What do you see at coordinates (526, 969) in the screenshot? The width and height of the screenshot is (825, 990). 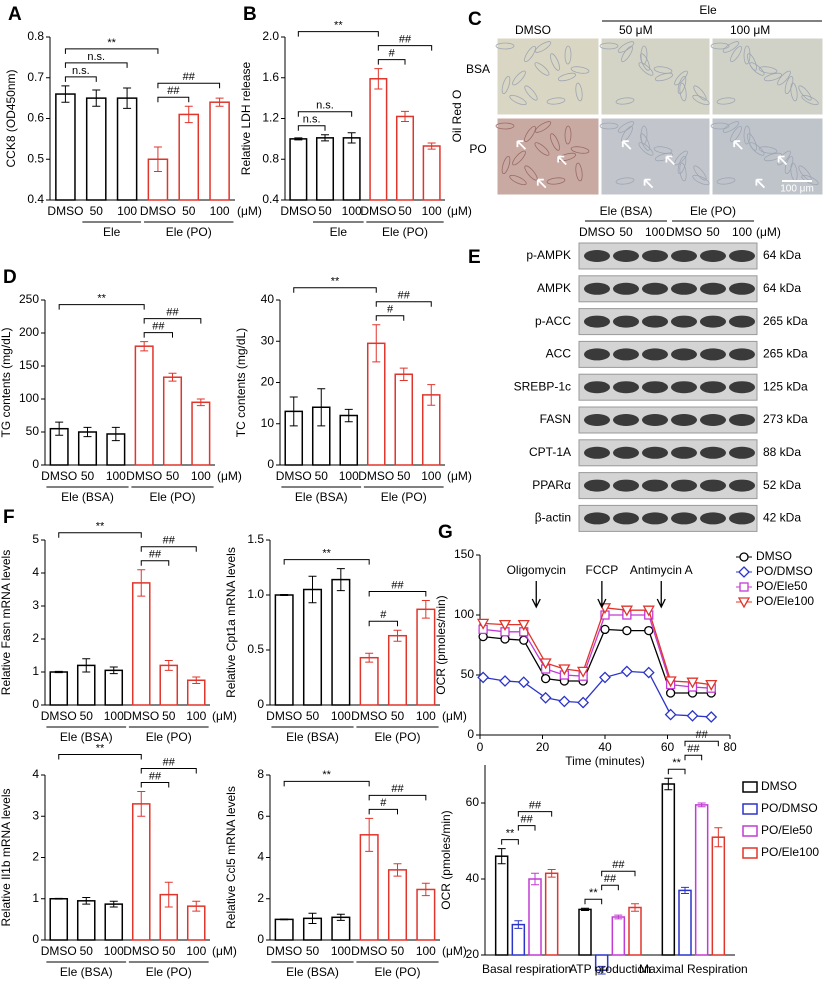 I see `x-tick-label: Basal respiration` at bounding box center [526, 969].